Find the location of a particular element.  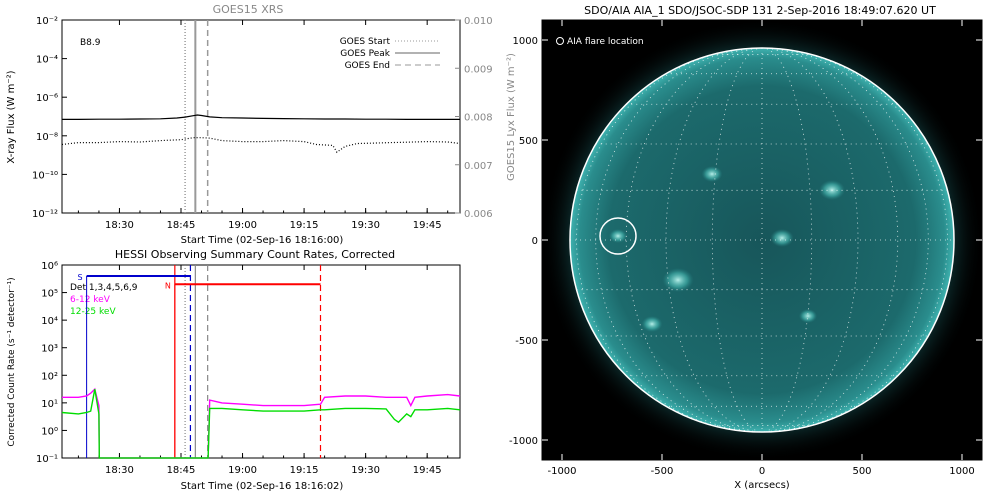

goes-short-channel-line is located at coordinates (261, 145).